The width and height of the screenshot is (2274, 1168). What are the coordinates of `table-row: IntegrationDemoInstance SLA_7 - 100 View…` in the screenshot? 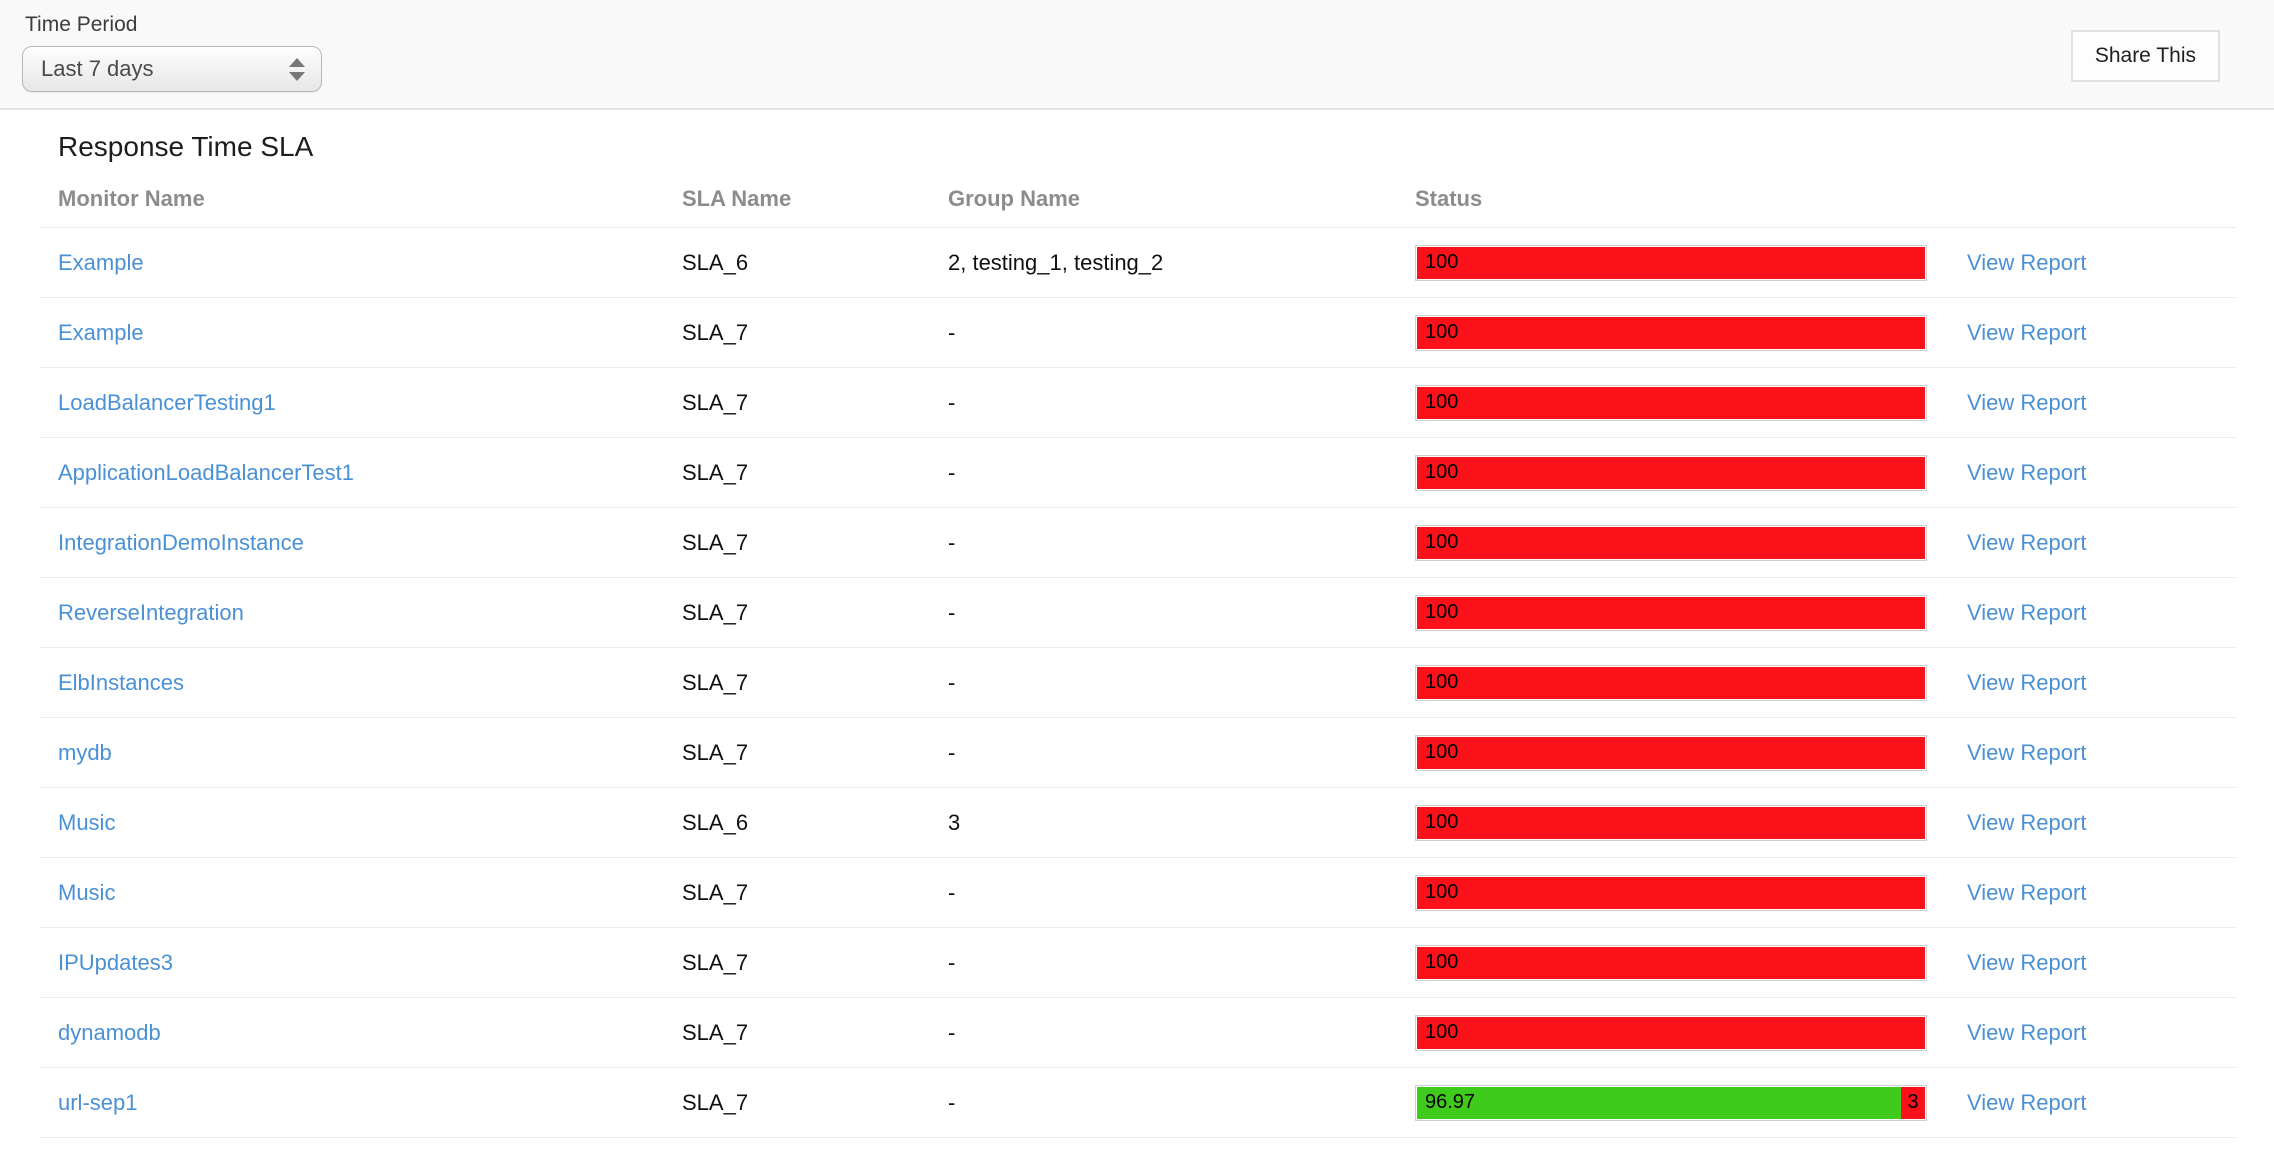 It's located at (1138, 543).